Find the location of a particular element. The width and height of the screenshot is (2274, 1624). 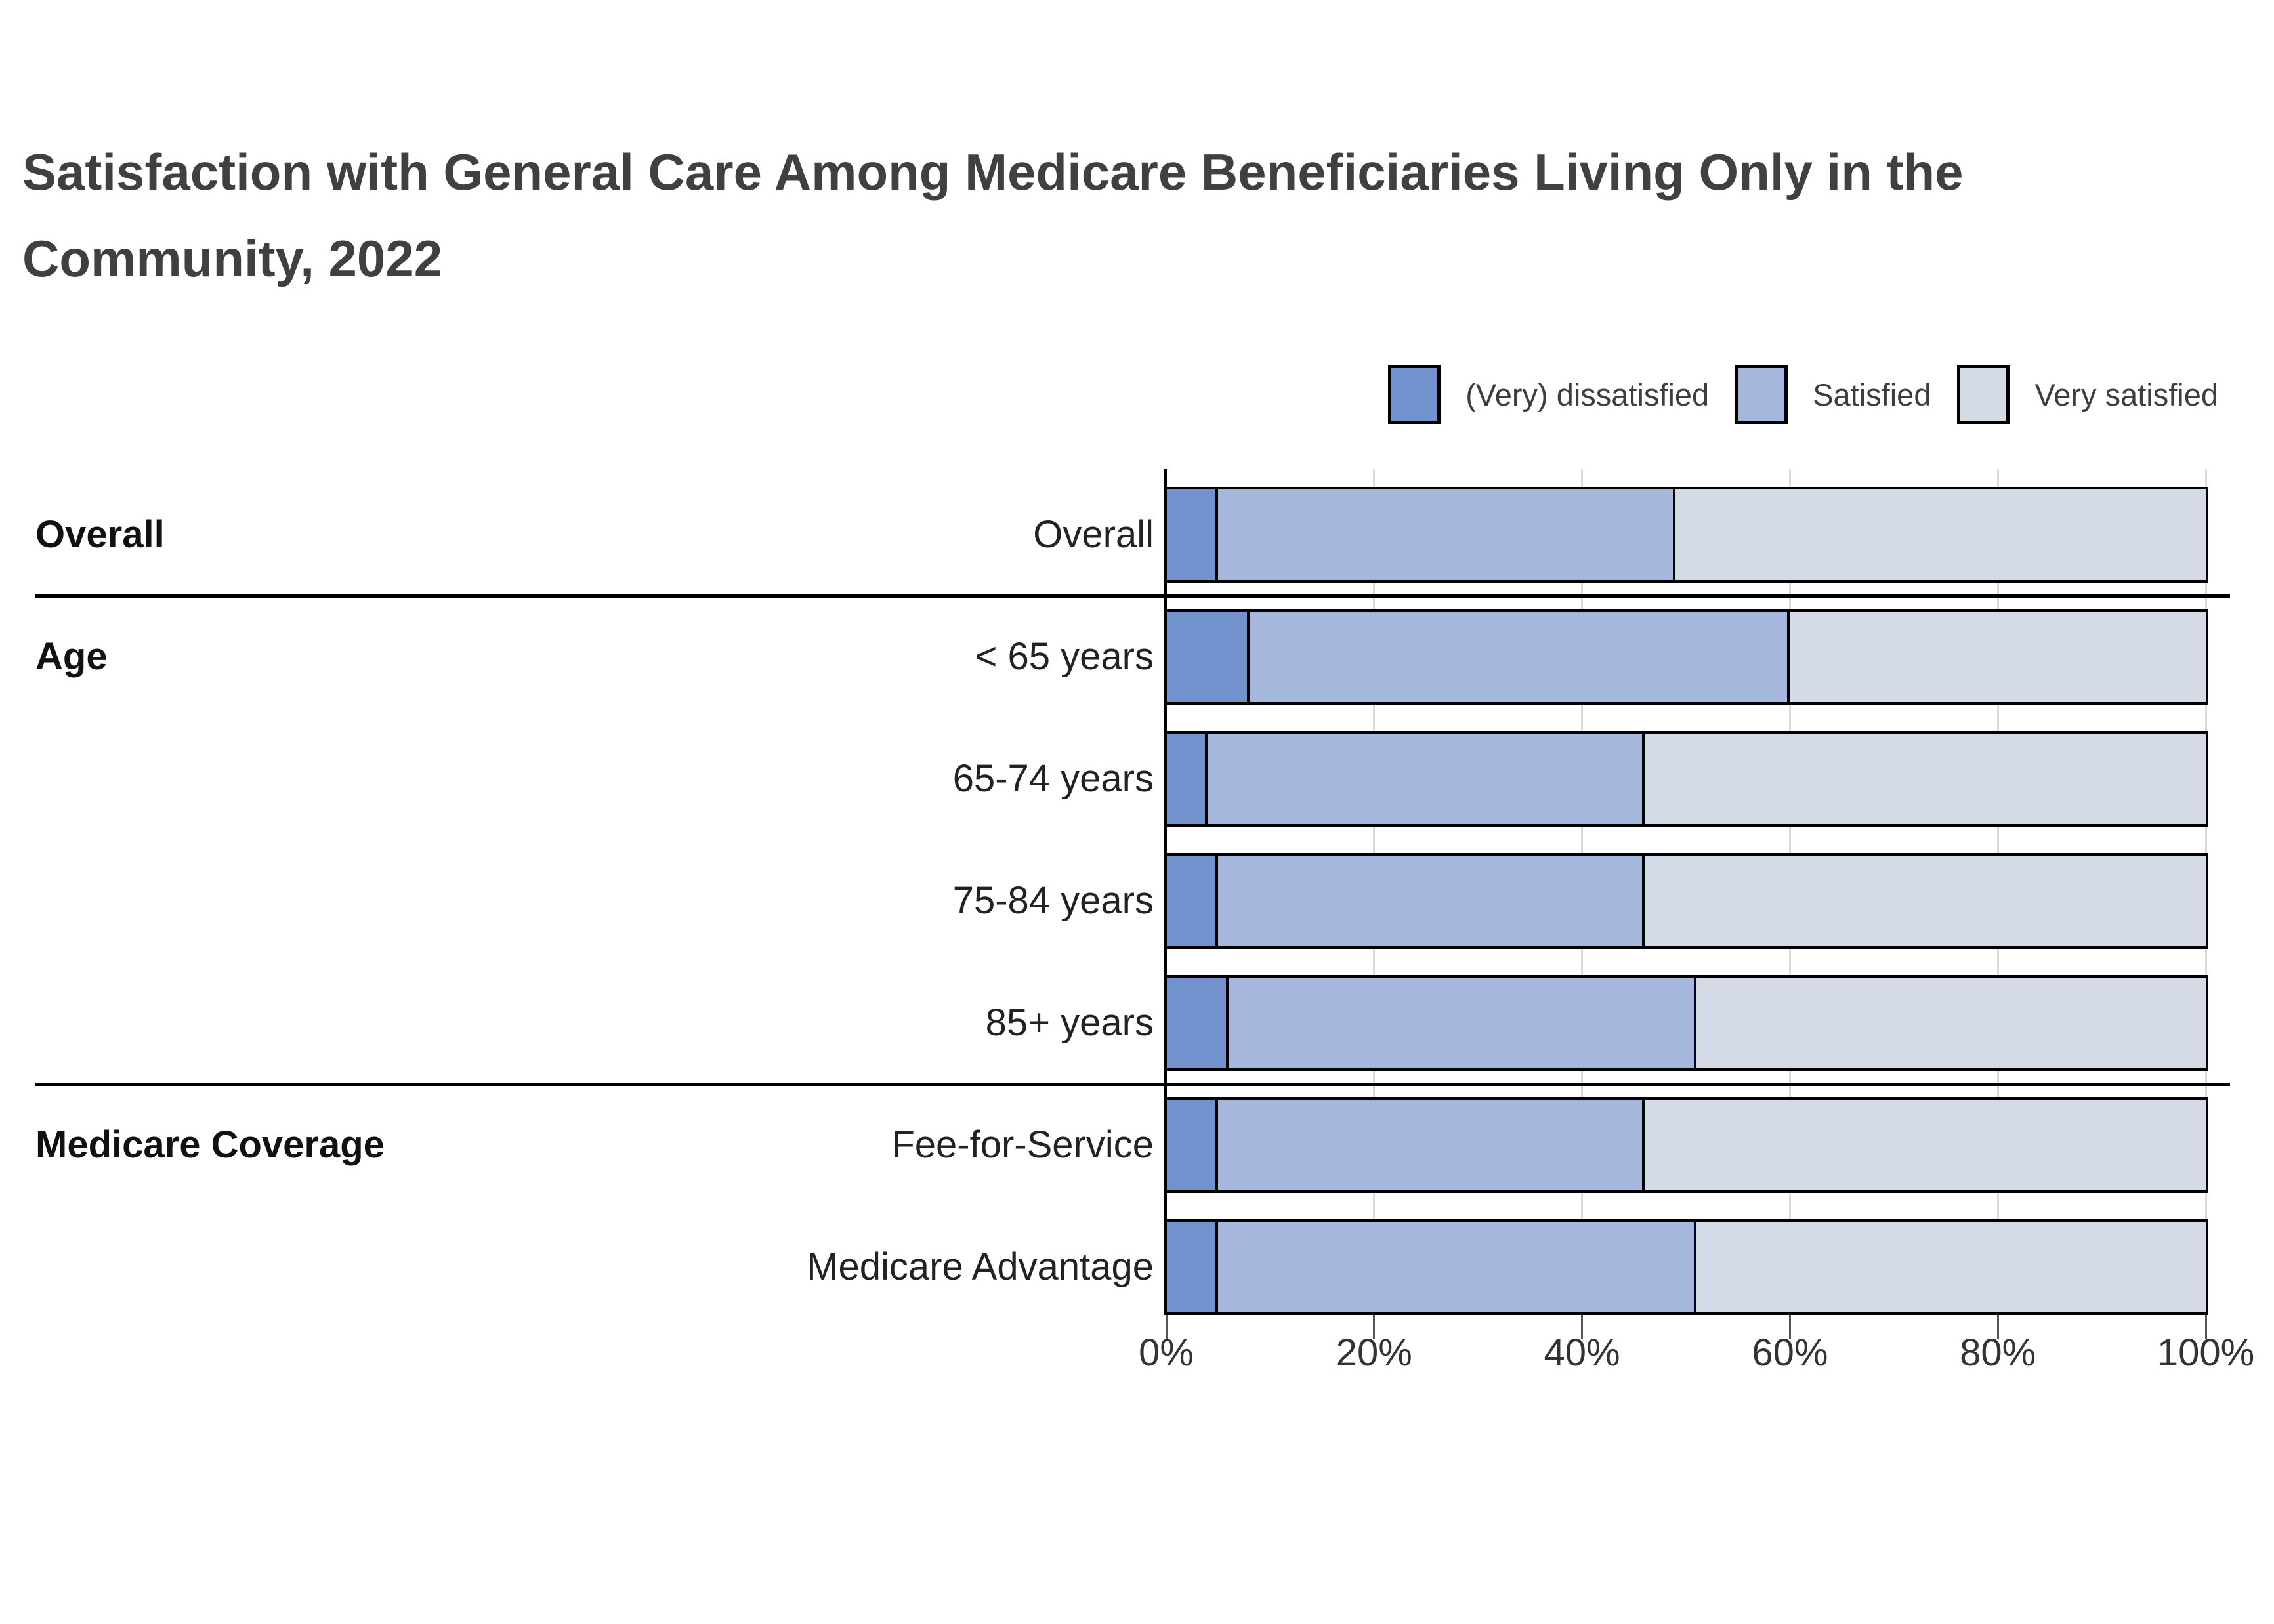

bar-label: 65-74 years is located at coordinates (1053, 779).